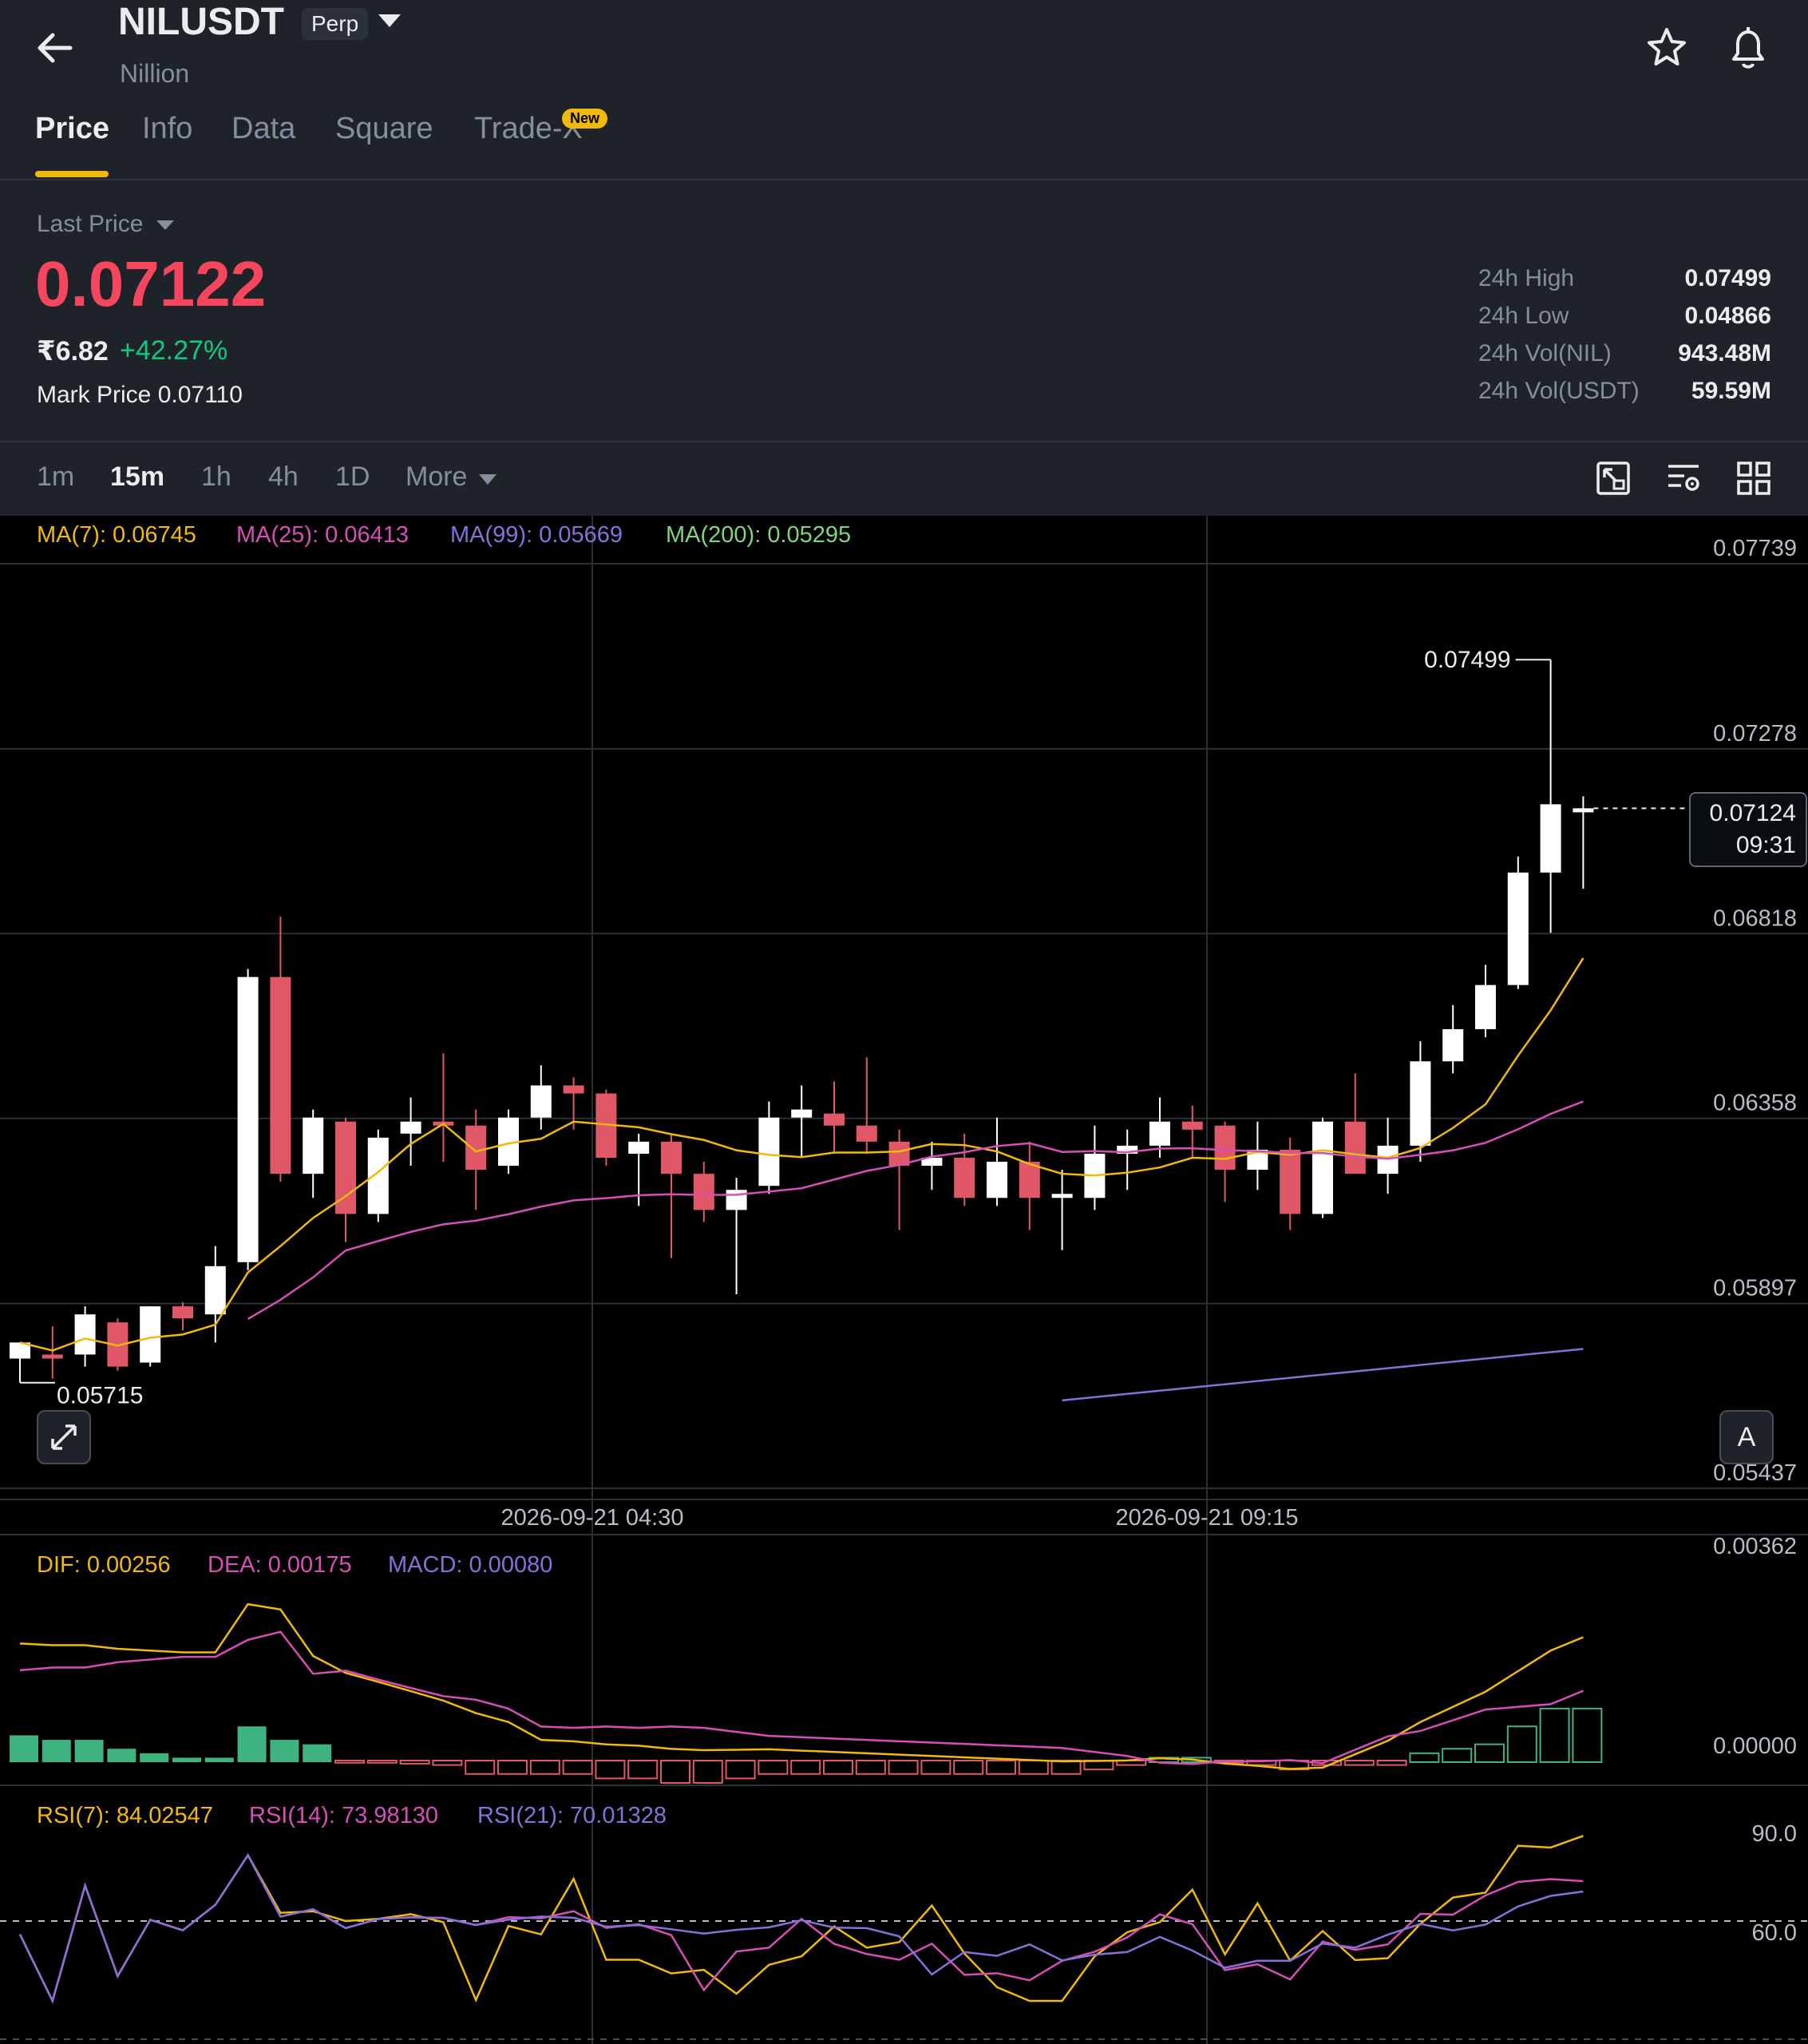  I want to click on macd-legend: MACD: 0.00080, so click(470, 1565).